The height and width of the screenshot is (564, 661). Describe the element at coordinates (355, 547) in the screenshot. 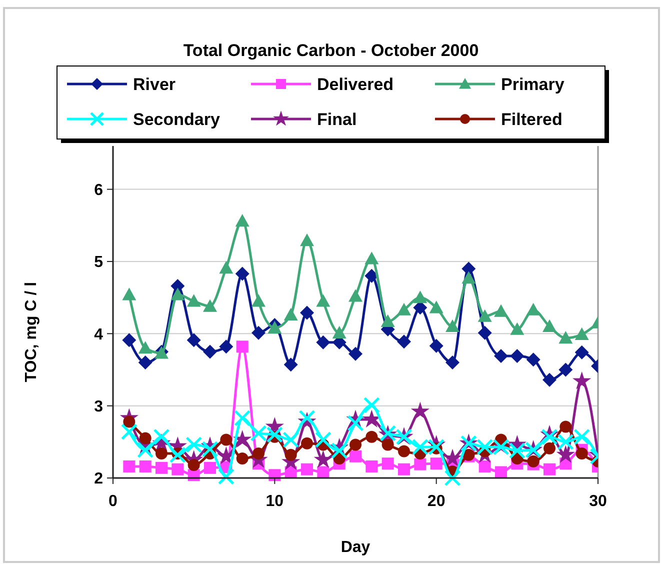

I see `x-axis-title: Day` at that location.